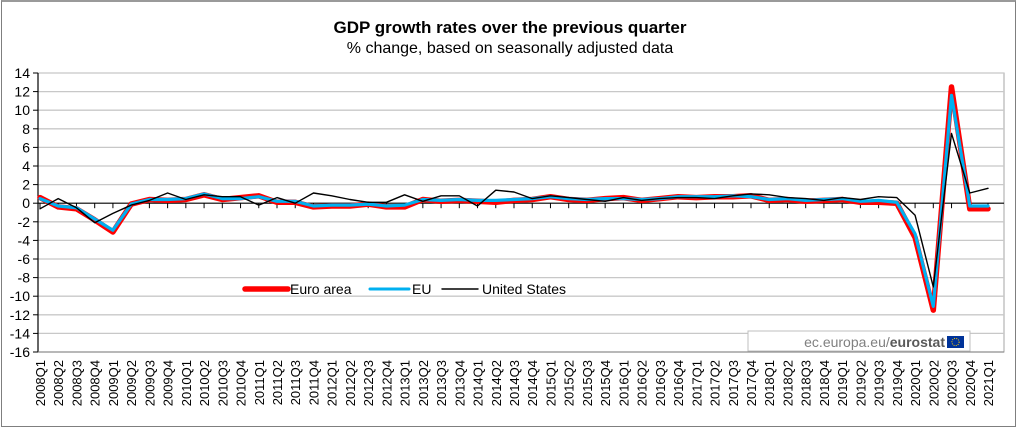 The image size is (1020, 430). What do you see at coordinates (405, 383) in the screenshot?
I see `x-tick-label: 2013Q1` at bounding box center [405, 383].